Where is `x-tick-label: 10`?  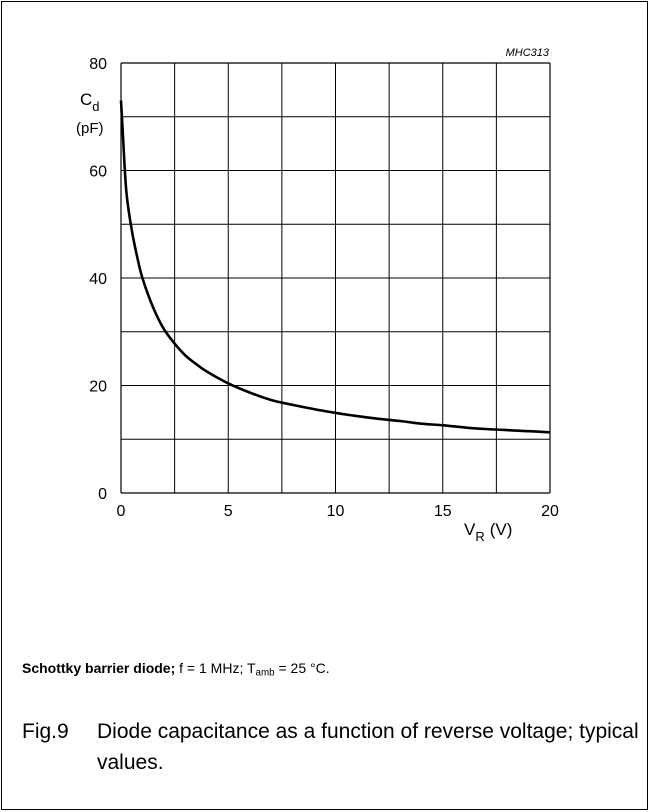 x-tick-label: 10 is located at coordinates (336, 511).